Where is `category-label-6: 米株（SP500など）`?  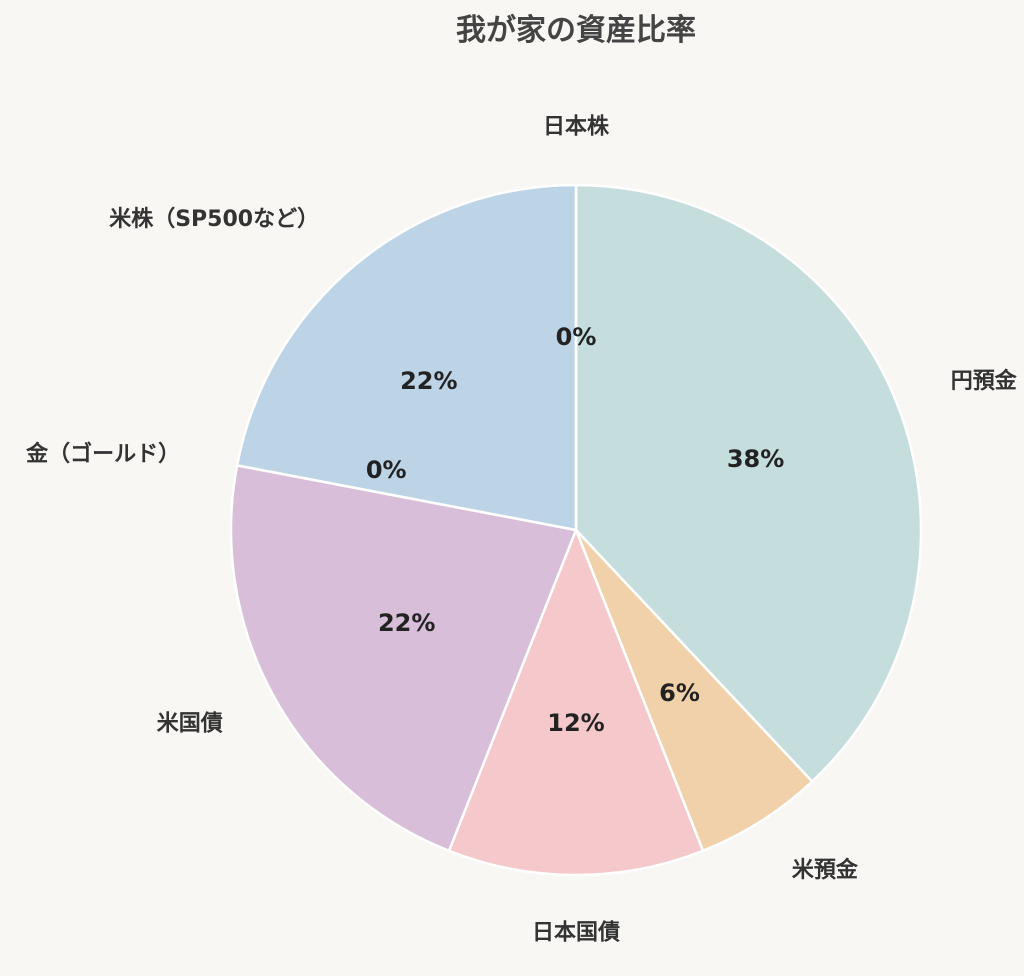 category-label-6: 米株（SP500など） is located at coordinates (214, 219).